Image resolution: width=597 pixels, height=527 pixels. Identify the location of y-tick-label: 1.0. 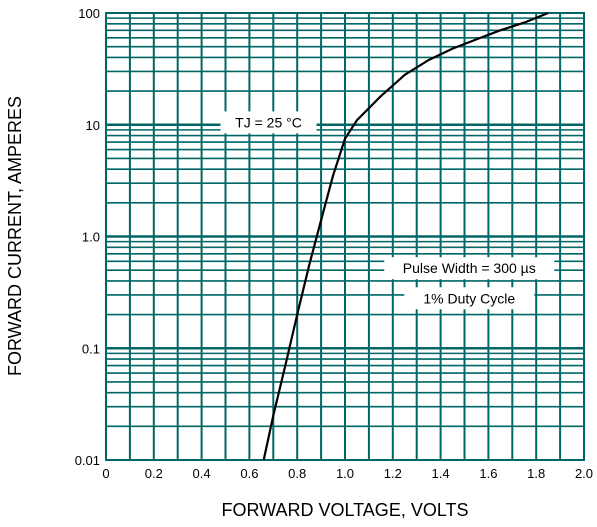
(91, 237).